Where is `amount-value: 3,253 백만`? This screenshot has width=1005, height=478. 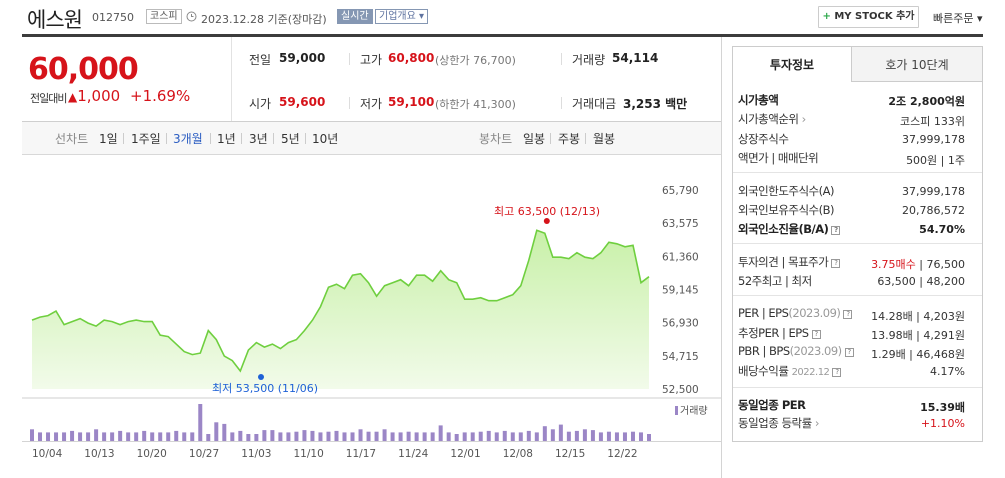 amount-value: 3,253 백만 is located at coordinates (655, 104).